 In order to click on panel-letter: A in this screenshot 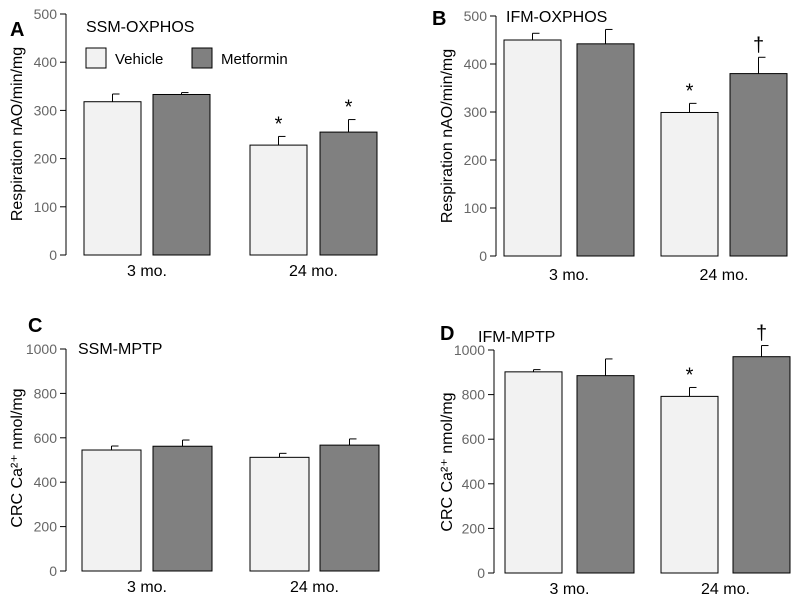, I will do `click(17, 30)`.